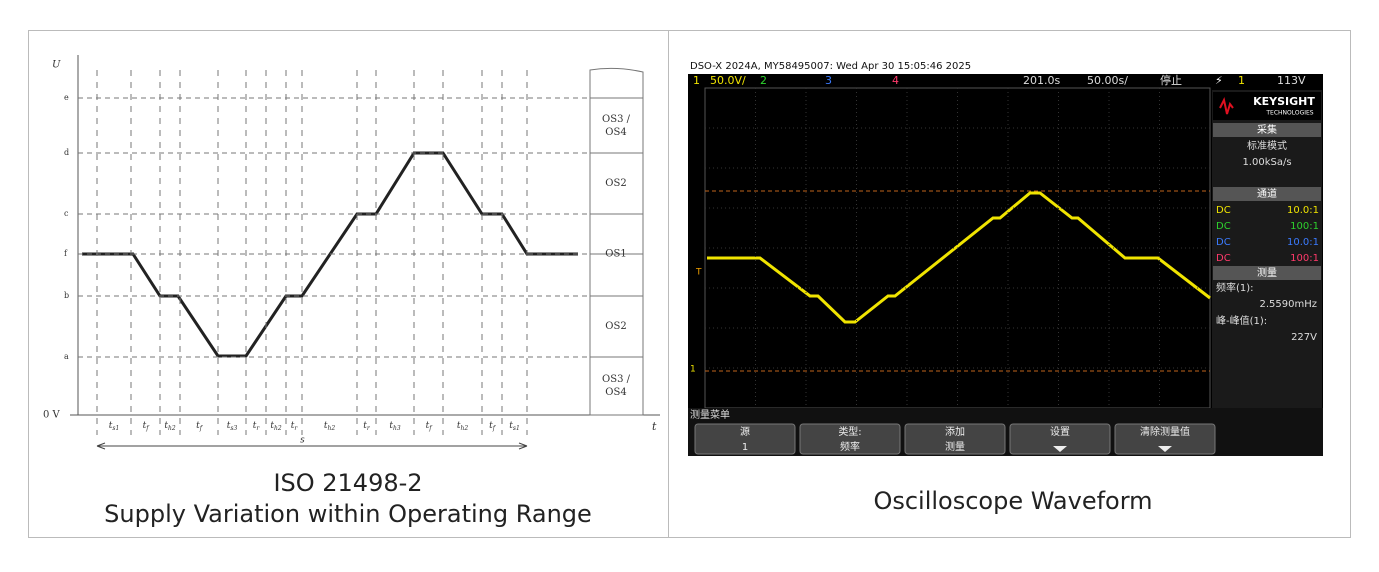  Describe the element at coordinates (66, 253) in the screenshot. I see `level-label: f` at that location.